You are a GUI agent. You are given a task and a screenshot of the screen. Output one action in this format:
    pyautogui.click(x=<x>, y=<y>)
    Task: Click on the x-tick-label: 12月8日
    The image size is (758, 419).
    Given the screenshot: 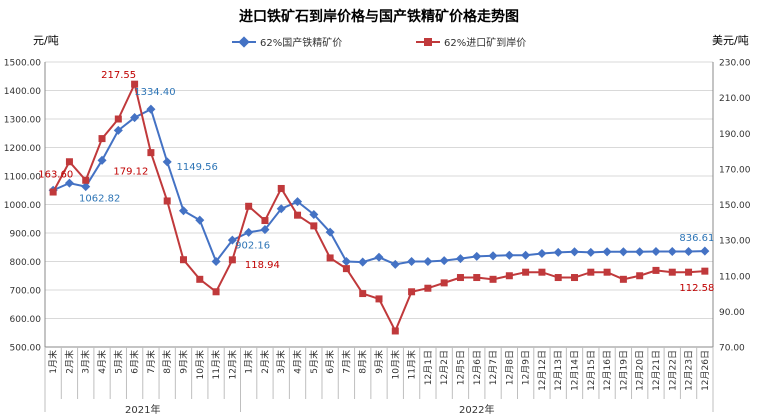 What is the action you would take?
    pyautogui.click(x=509, y=367)
    